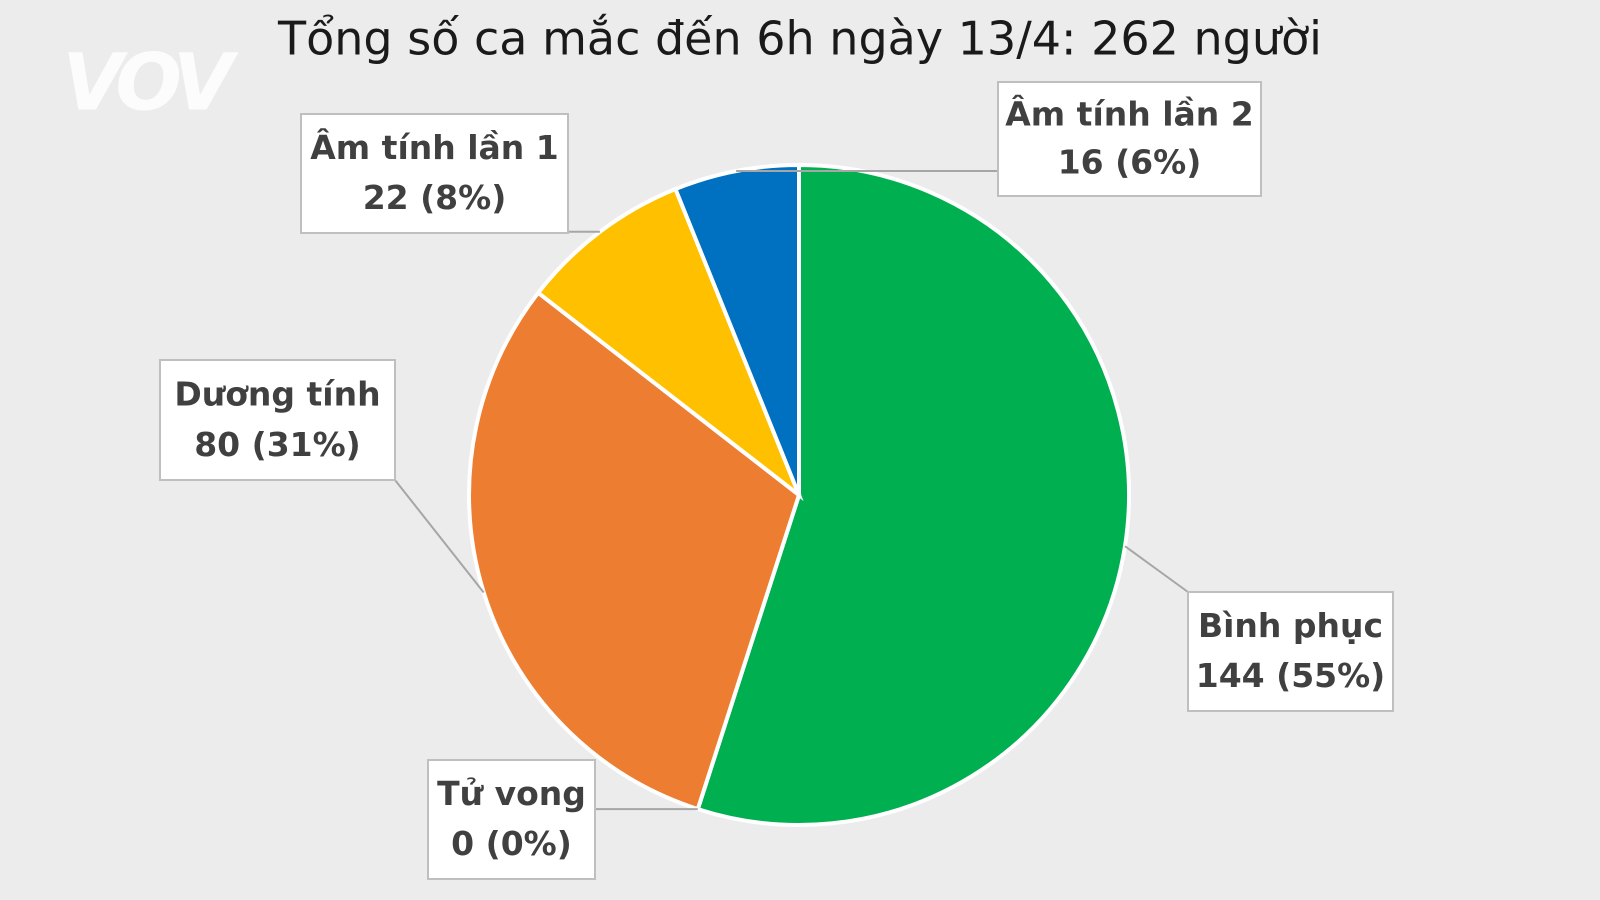  Describe the element at coordinates (435, 197) in the screenshot. I see `value-label: 22 (8%)` at that location.